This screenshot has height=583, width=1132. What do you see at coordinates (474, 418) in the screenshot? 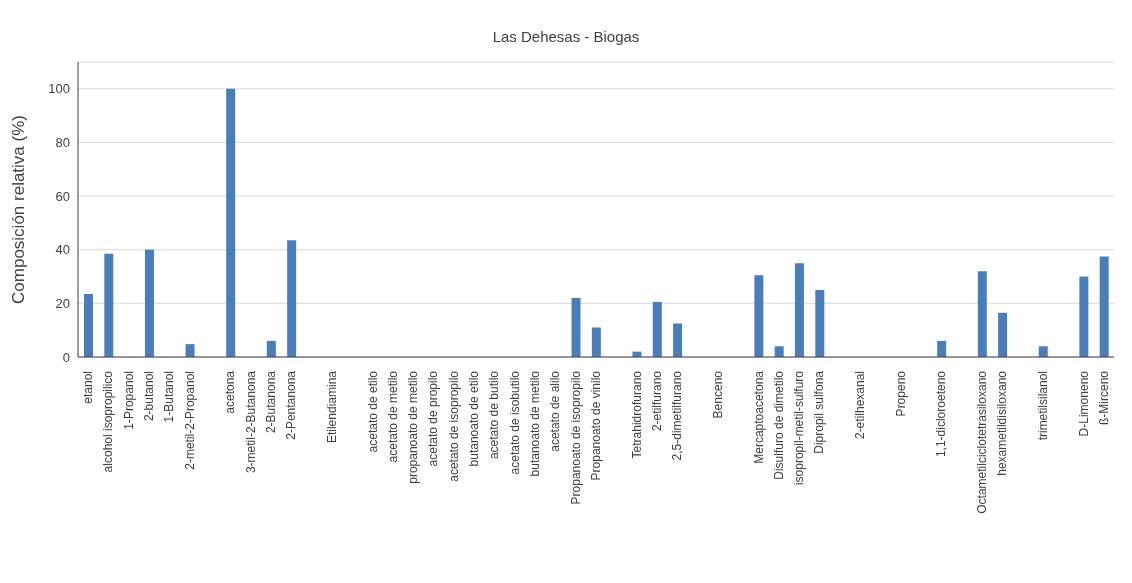
I see `x-tick-label: butanoato de etilo` at bounding box center [474, 418].